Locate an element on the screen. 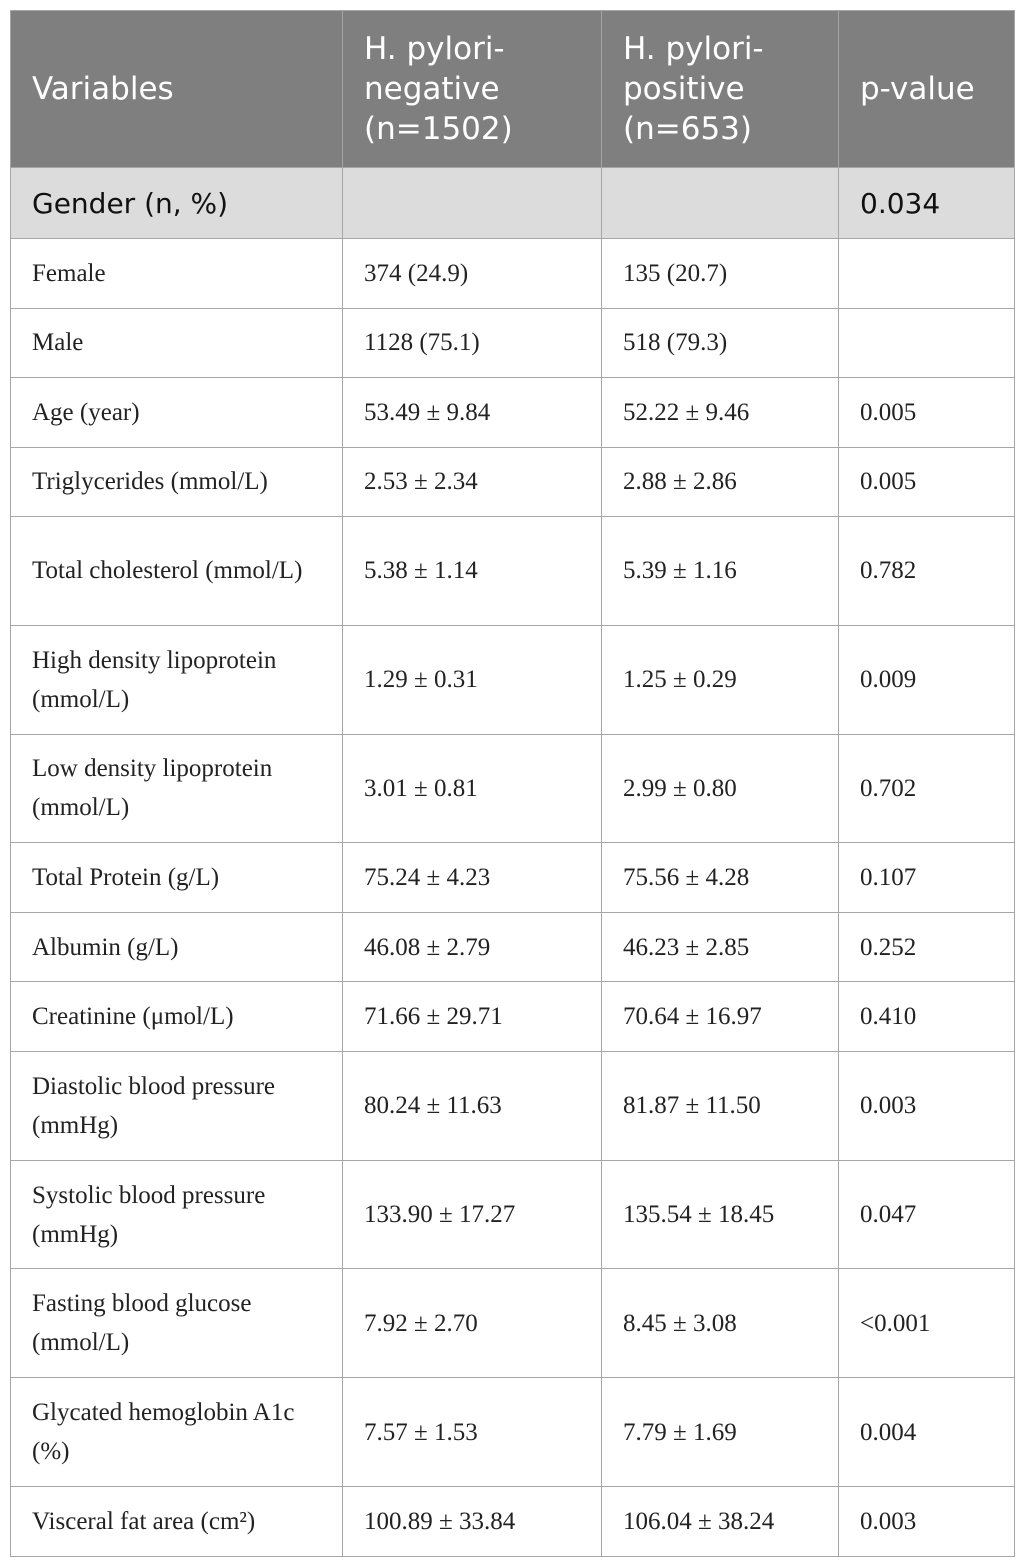  header-cell: p-value is located at coordinates (926, 89).